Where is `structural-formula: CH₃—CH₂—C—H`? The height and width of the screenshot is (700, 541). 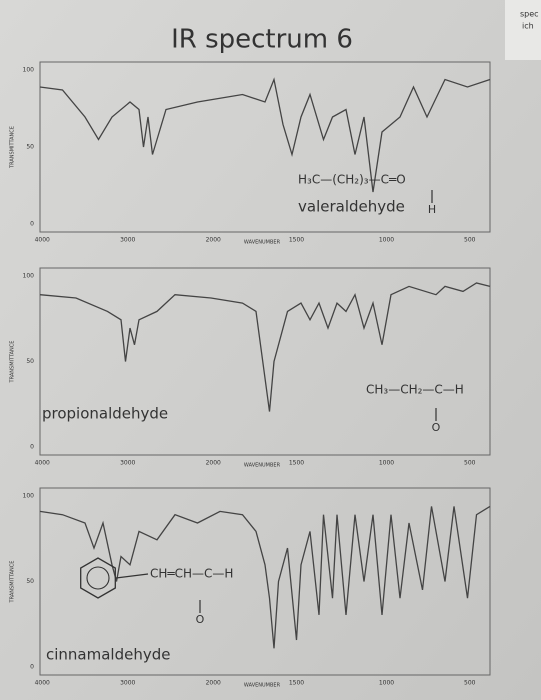 structural-formula: CH₃—CH₂—C—H is located at coordinates (415, 390).